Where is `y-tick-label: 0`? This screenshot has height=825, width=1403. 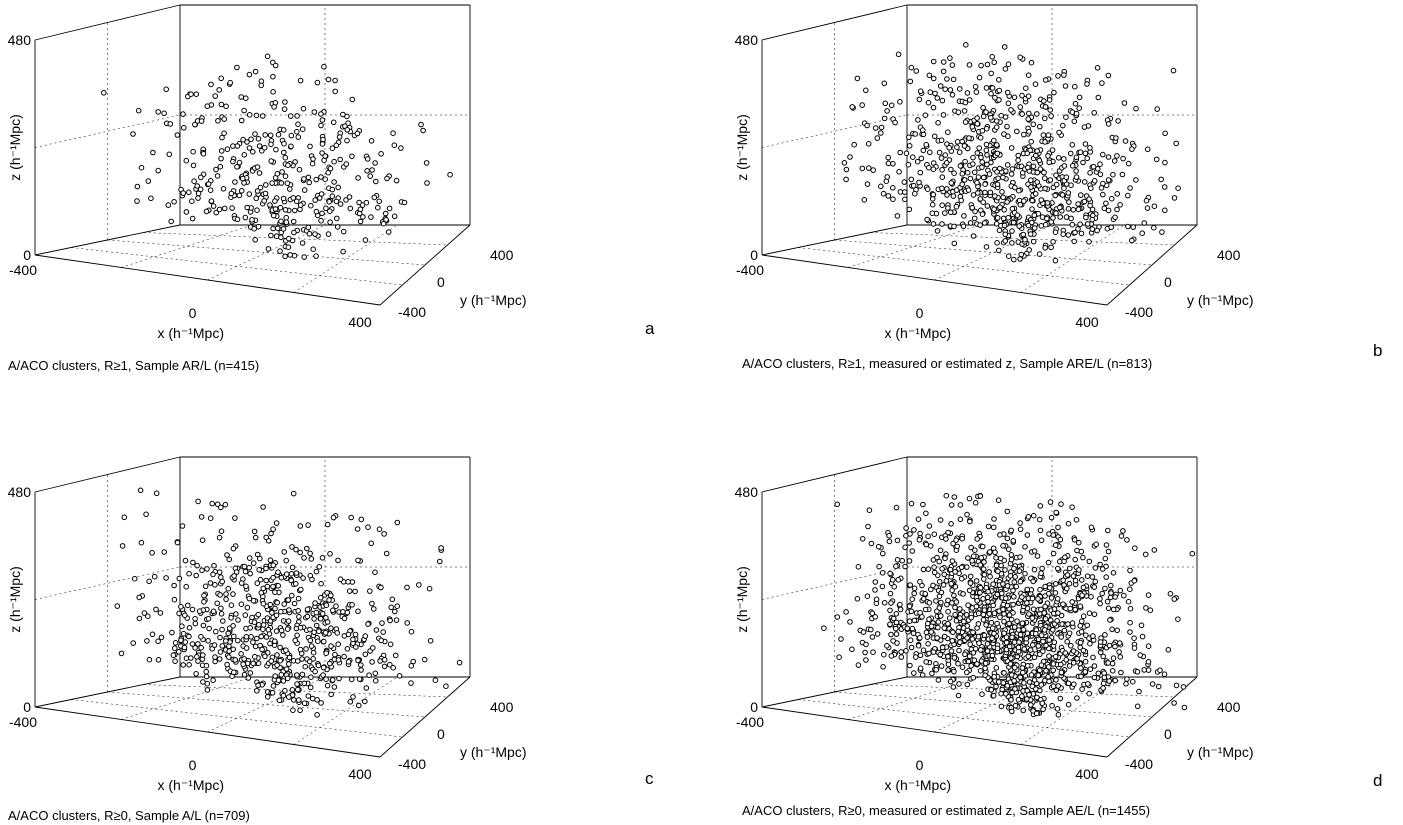
y-tick-label: 0 is located at coordinates (441, 734).